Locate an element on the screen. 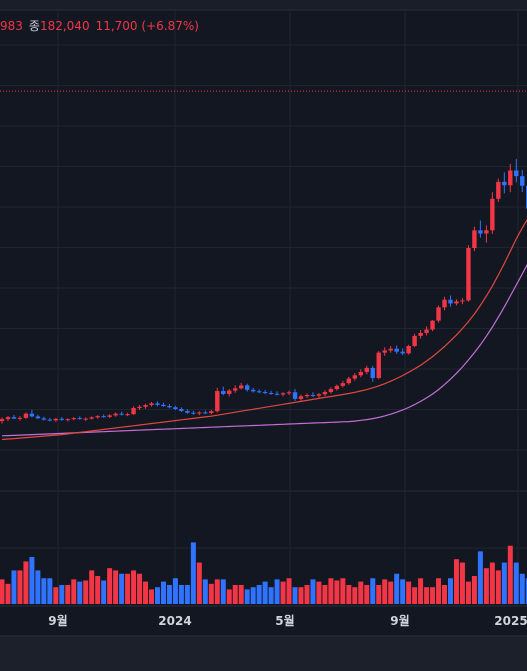  x-tick-label: 2025 is located at coordinates (510, 621).